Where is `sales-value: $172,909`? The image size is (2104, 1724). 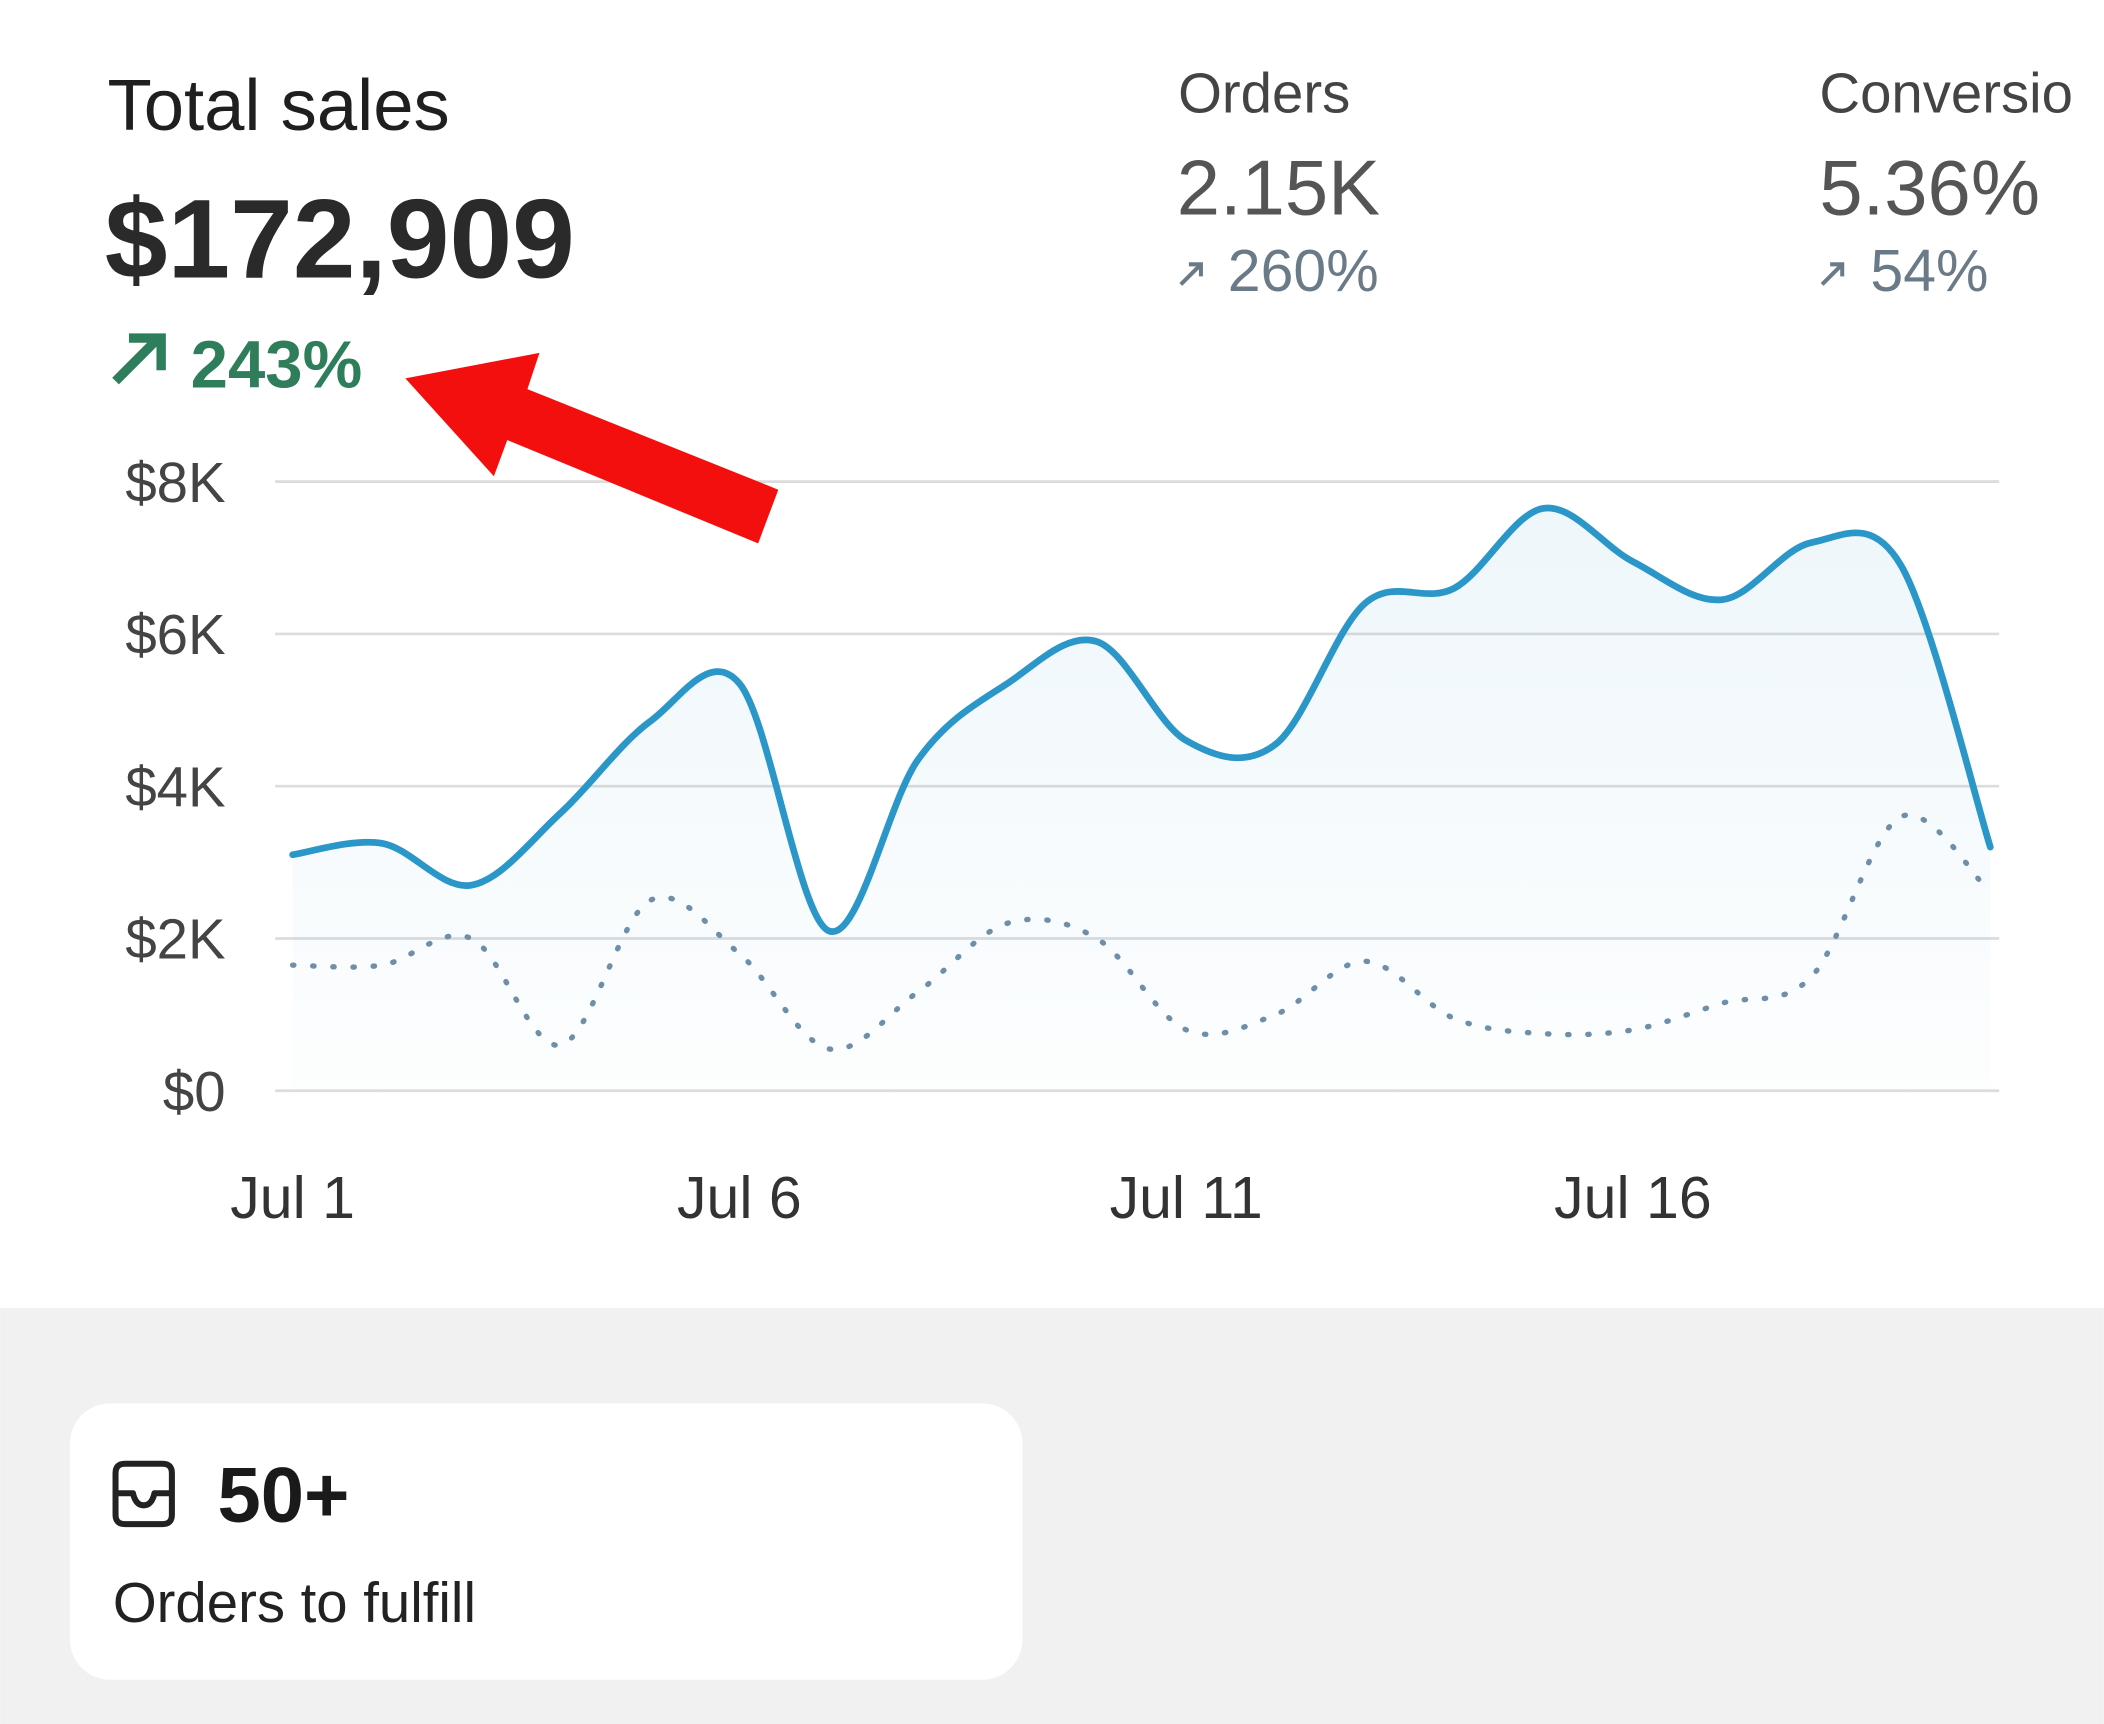
sales-value: $172,909 is located at coordinates (340, 239).